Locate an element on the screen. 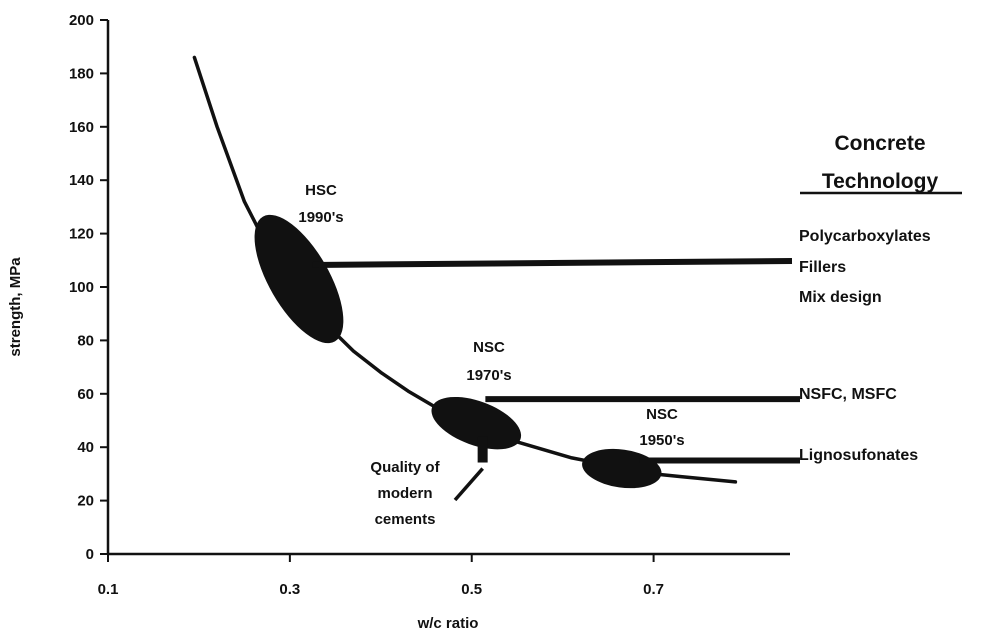  y-tick-label: 40 is located at coordinates (85, 447).